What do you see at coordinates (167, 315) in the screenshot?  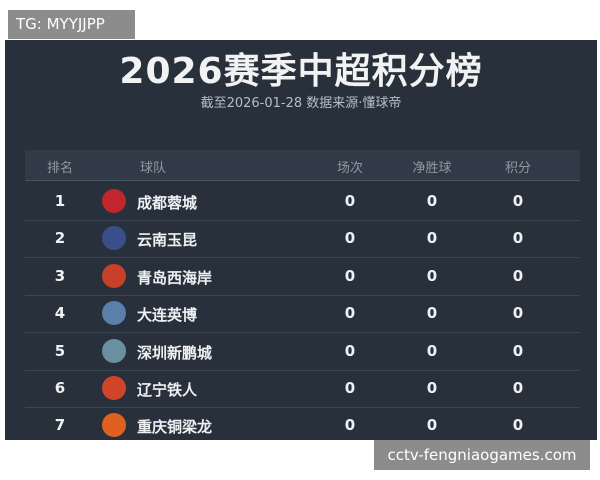 I see `team-name: 大连英博` at bounding box center [167, 315].